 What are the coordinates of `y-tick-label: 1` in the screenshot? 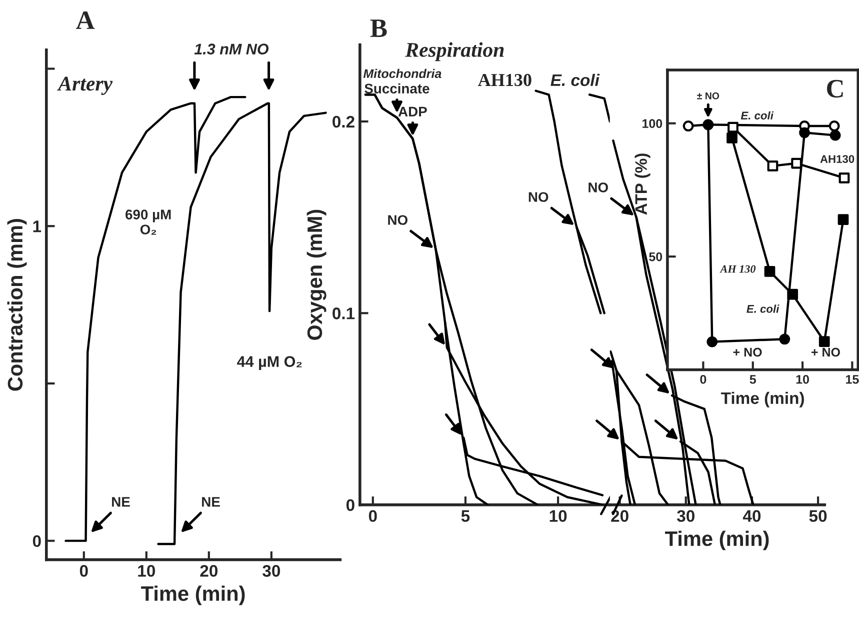 It's located at (37, 226).